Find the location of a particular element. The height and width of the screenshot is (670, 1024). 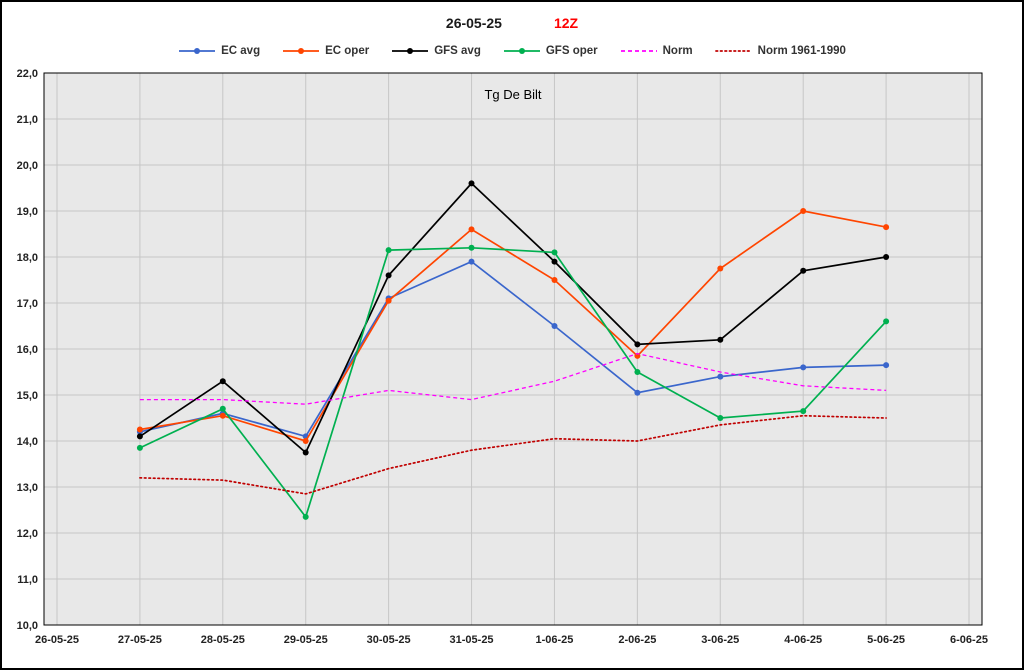

x-tick-label: 5-06-25 is located at coordinates (886, 640).